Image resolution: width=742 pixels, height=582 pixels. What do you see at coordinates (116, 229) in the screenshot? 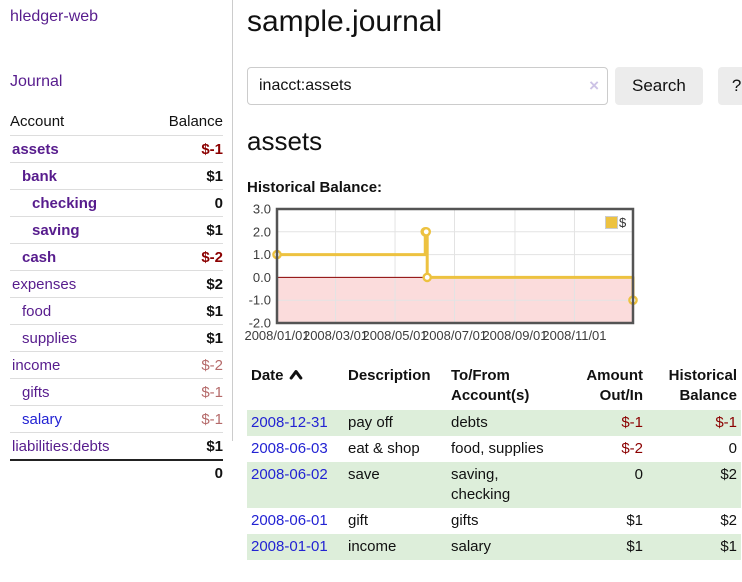
I see `account-row: saving $1` at bounding box center [116, 229].